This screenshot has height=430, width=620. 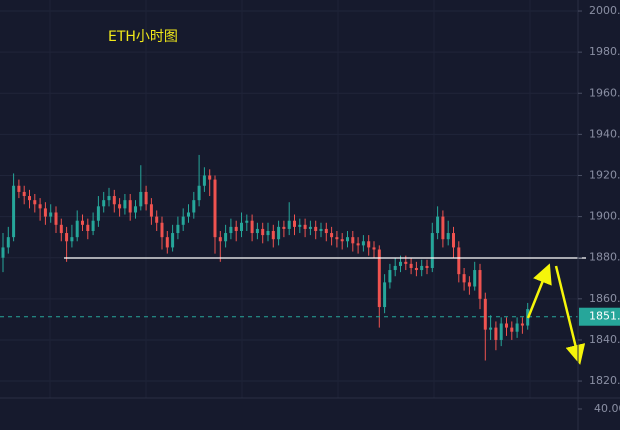 I want to click on last-price-box, so click(x=599, y=316).